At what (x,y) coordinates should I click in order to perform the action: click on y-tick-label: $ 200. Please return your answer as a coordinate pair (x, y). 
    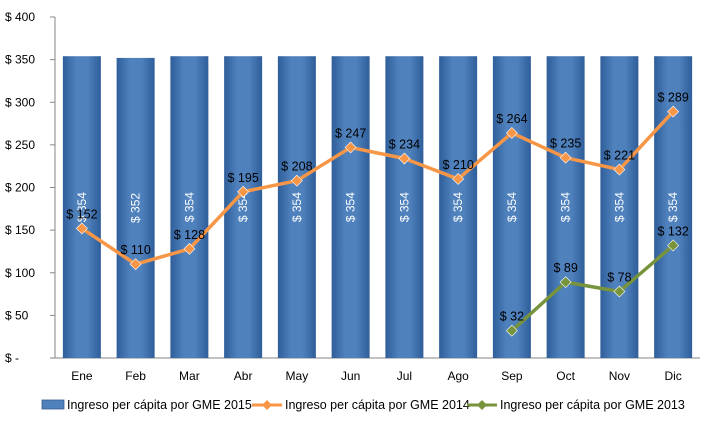
    Looking at the image, I should click on (20, 188).